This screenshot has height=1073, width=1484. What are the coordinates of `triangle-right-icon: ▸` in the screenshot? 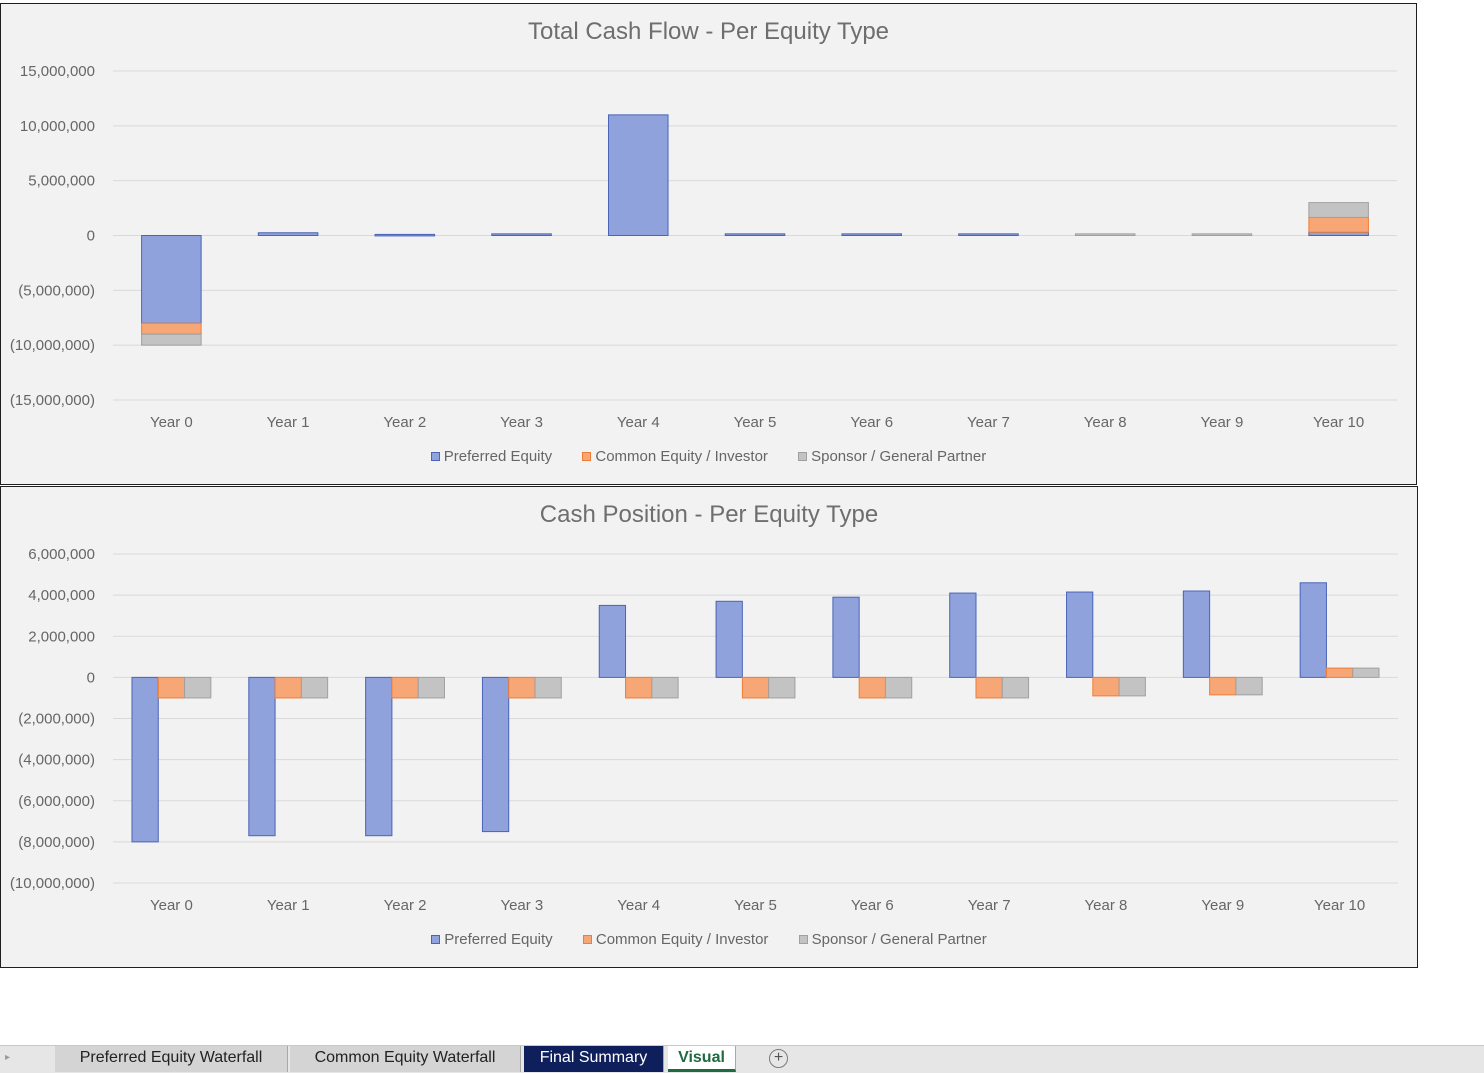 It's located at (8, 1057).